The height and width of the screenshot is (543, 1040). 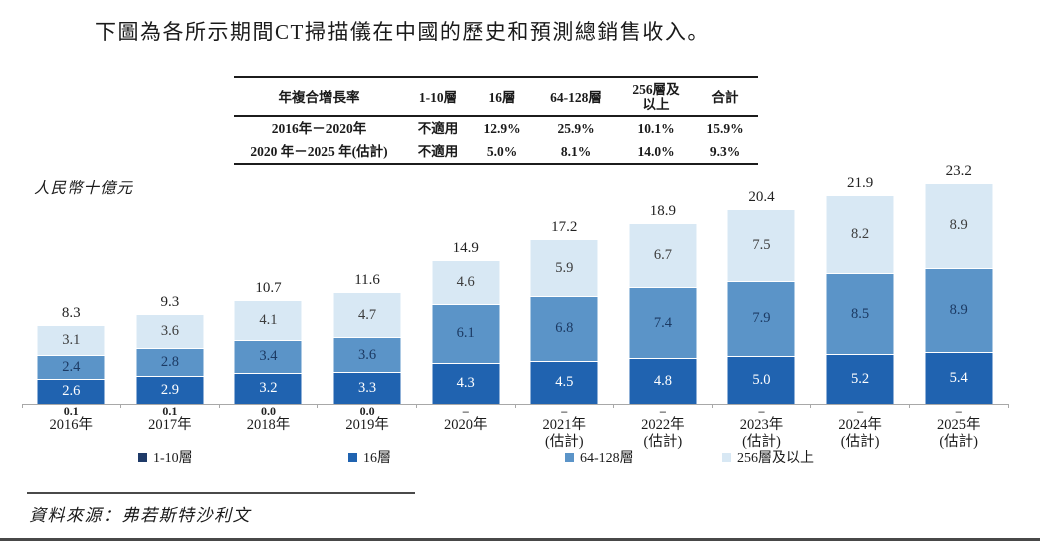 I want to click on bar-segment: 2.8, so click(x=170, y=362).